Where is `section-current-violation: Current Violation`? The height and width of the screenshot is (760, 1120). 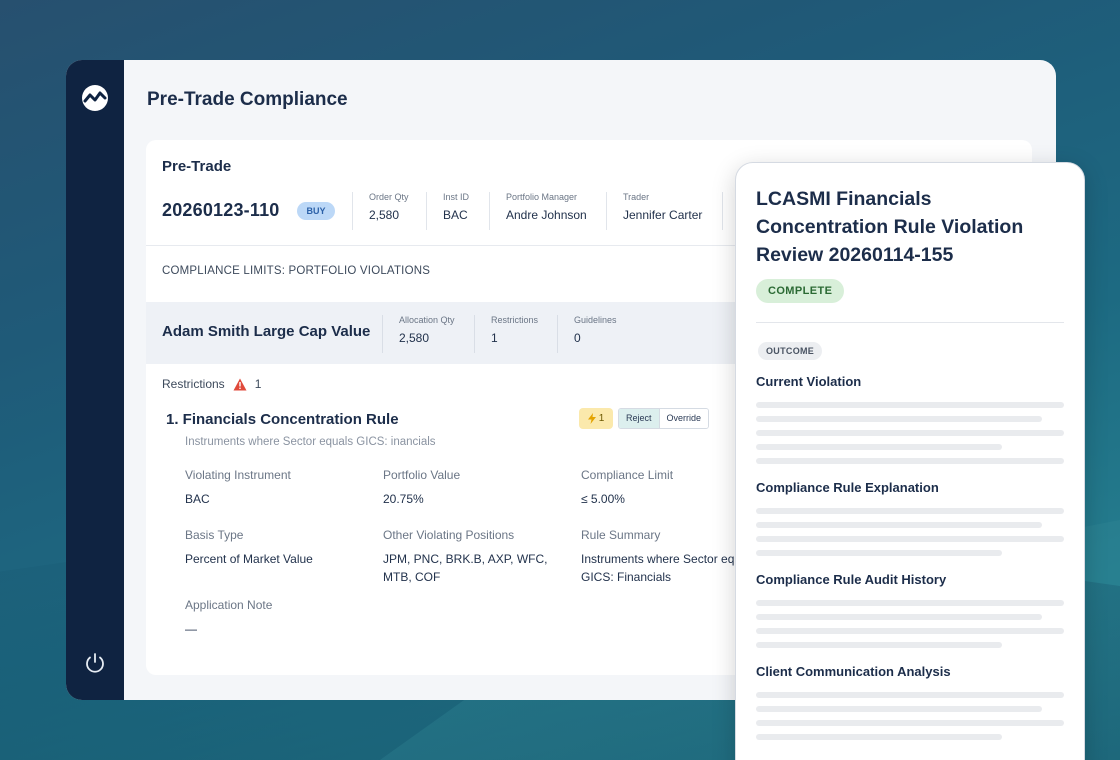 section-current-violation: Current Violation is located at coordinates (809, 381).